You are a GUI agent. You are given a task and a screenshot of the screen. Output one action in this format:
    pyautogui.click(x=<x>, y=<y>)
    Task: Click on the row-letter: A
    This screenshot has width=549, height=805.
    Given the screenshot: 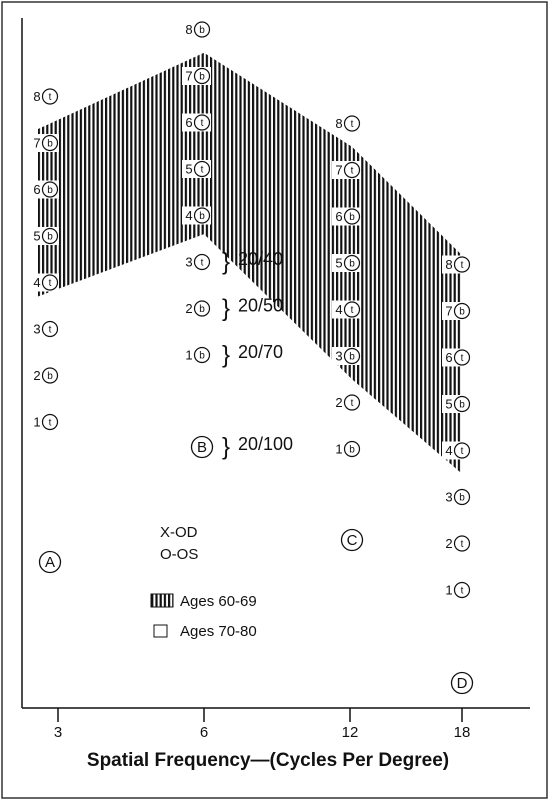 What is the action you would take?
    pyautogui.click(x=50, y=562)
    